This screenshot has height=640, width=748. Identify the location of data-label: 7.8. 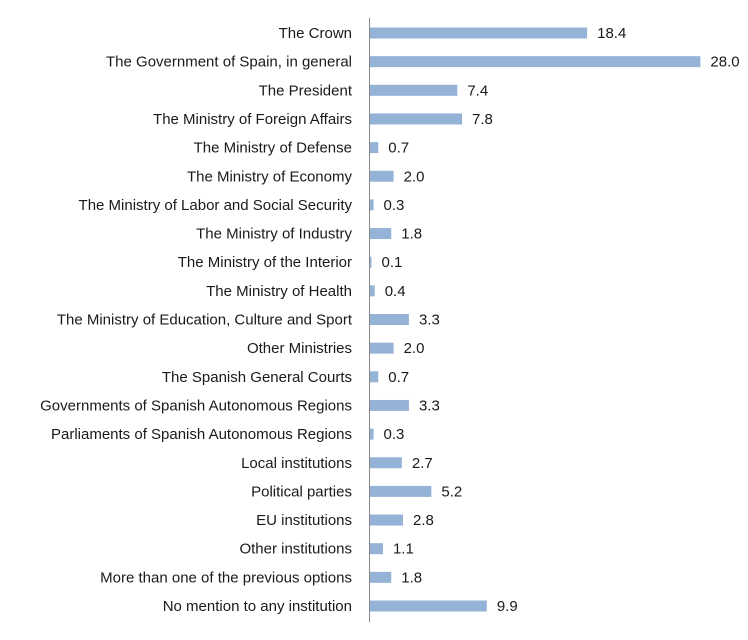
(482, 119).